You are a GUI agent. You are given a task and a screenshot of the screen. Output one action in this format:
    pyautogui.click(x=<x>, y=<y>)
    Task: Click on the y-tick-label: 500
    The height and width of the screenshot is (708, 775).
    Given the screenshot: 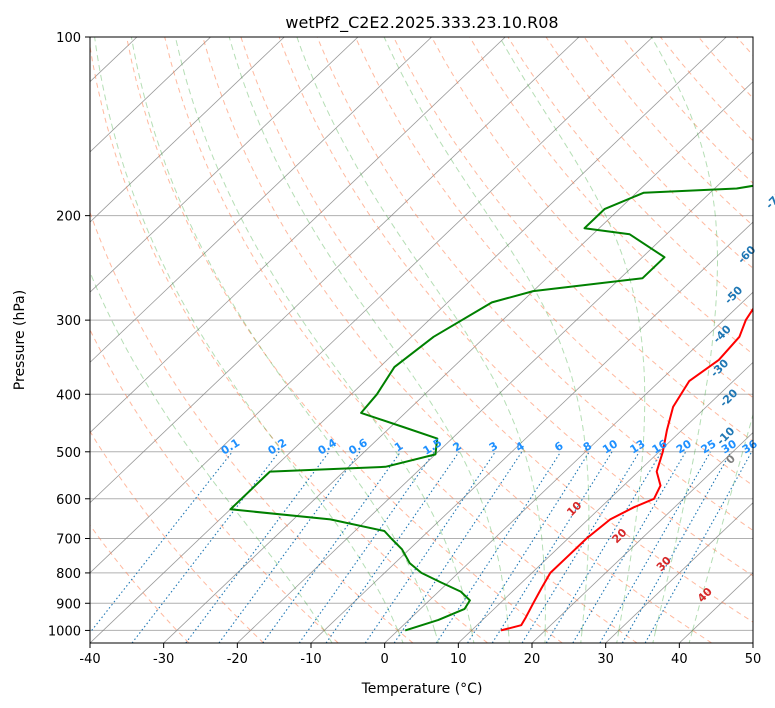 What is the action you would take?
    pyautogui.click(x=68, y=453)
    